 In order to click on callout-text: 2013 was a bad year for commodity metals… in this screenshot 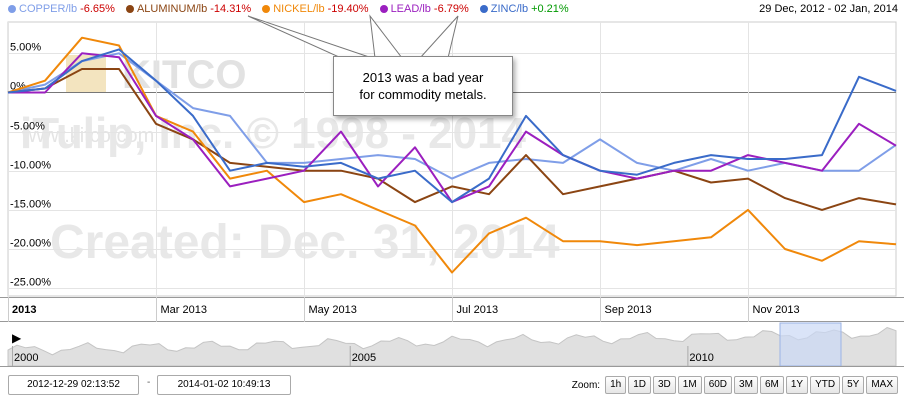, I will do `click(423, 86)`.